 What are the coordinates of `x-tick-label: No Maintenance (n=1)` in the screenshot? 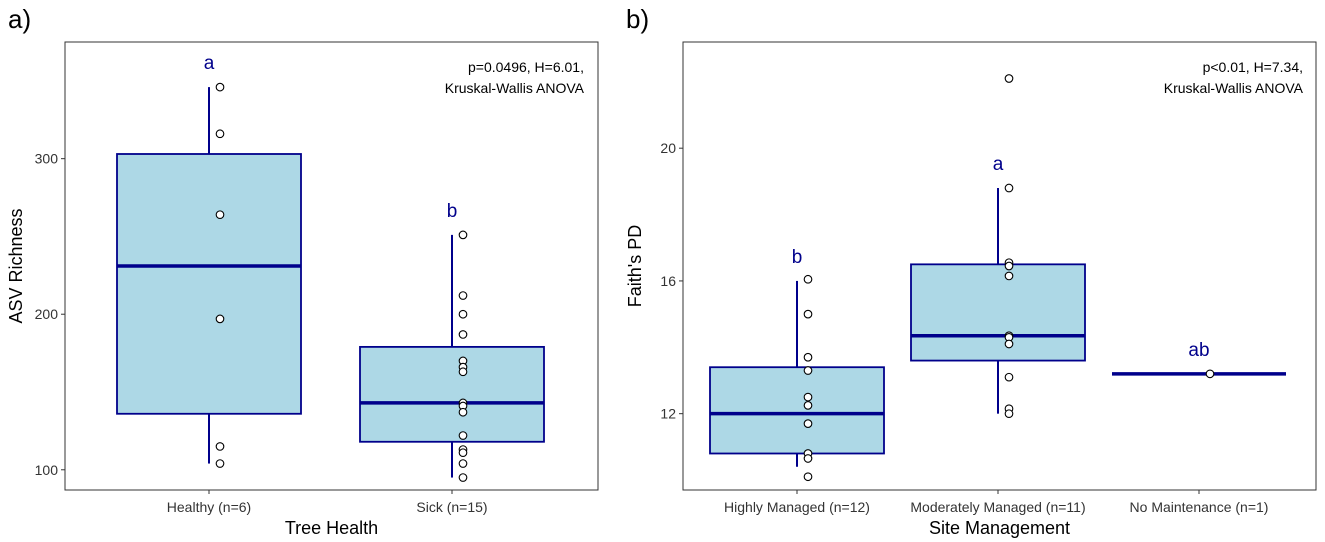 It's located at (1199, 507).